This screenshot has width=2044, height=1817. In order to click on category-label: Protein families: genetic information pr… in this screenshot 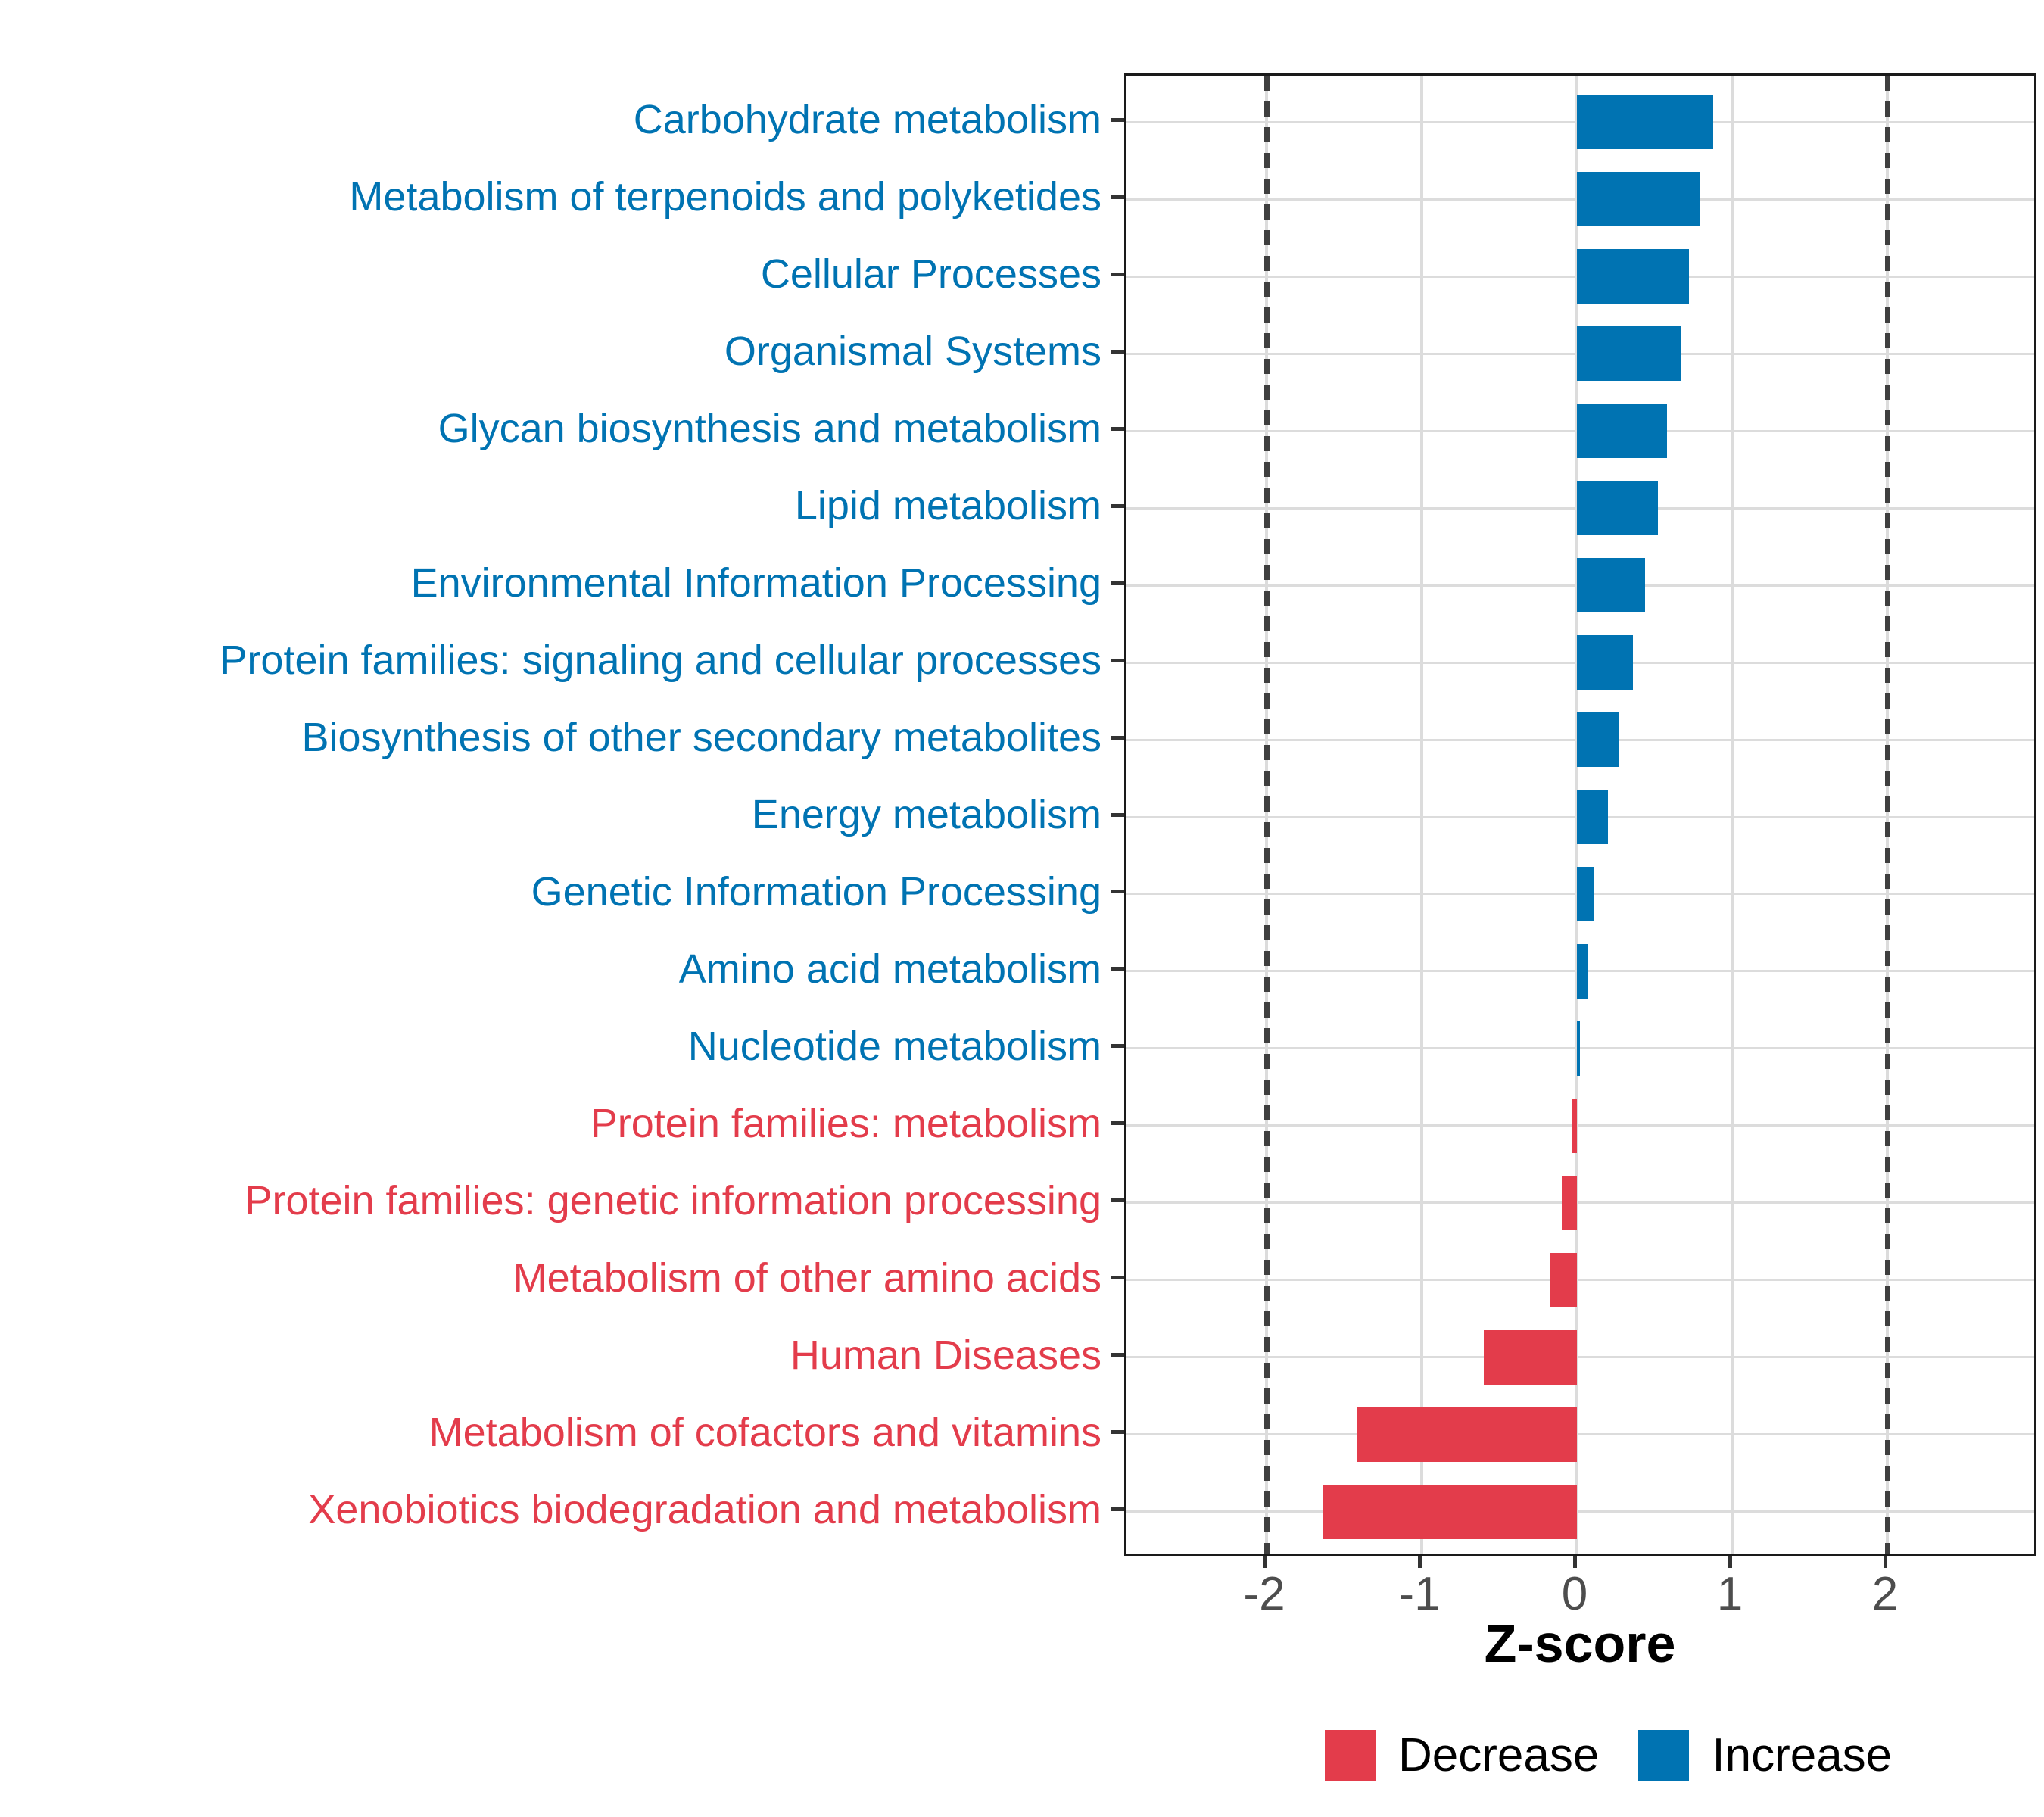, I will do `click(673, 1200)`.